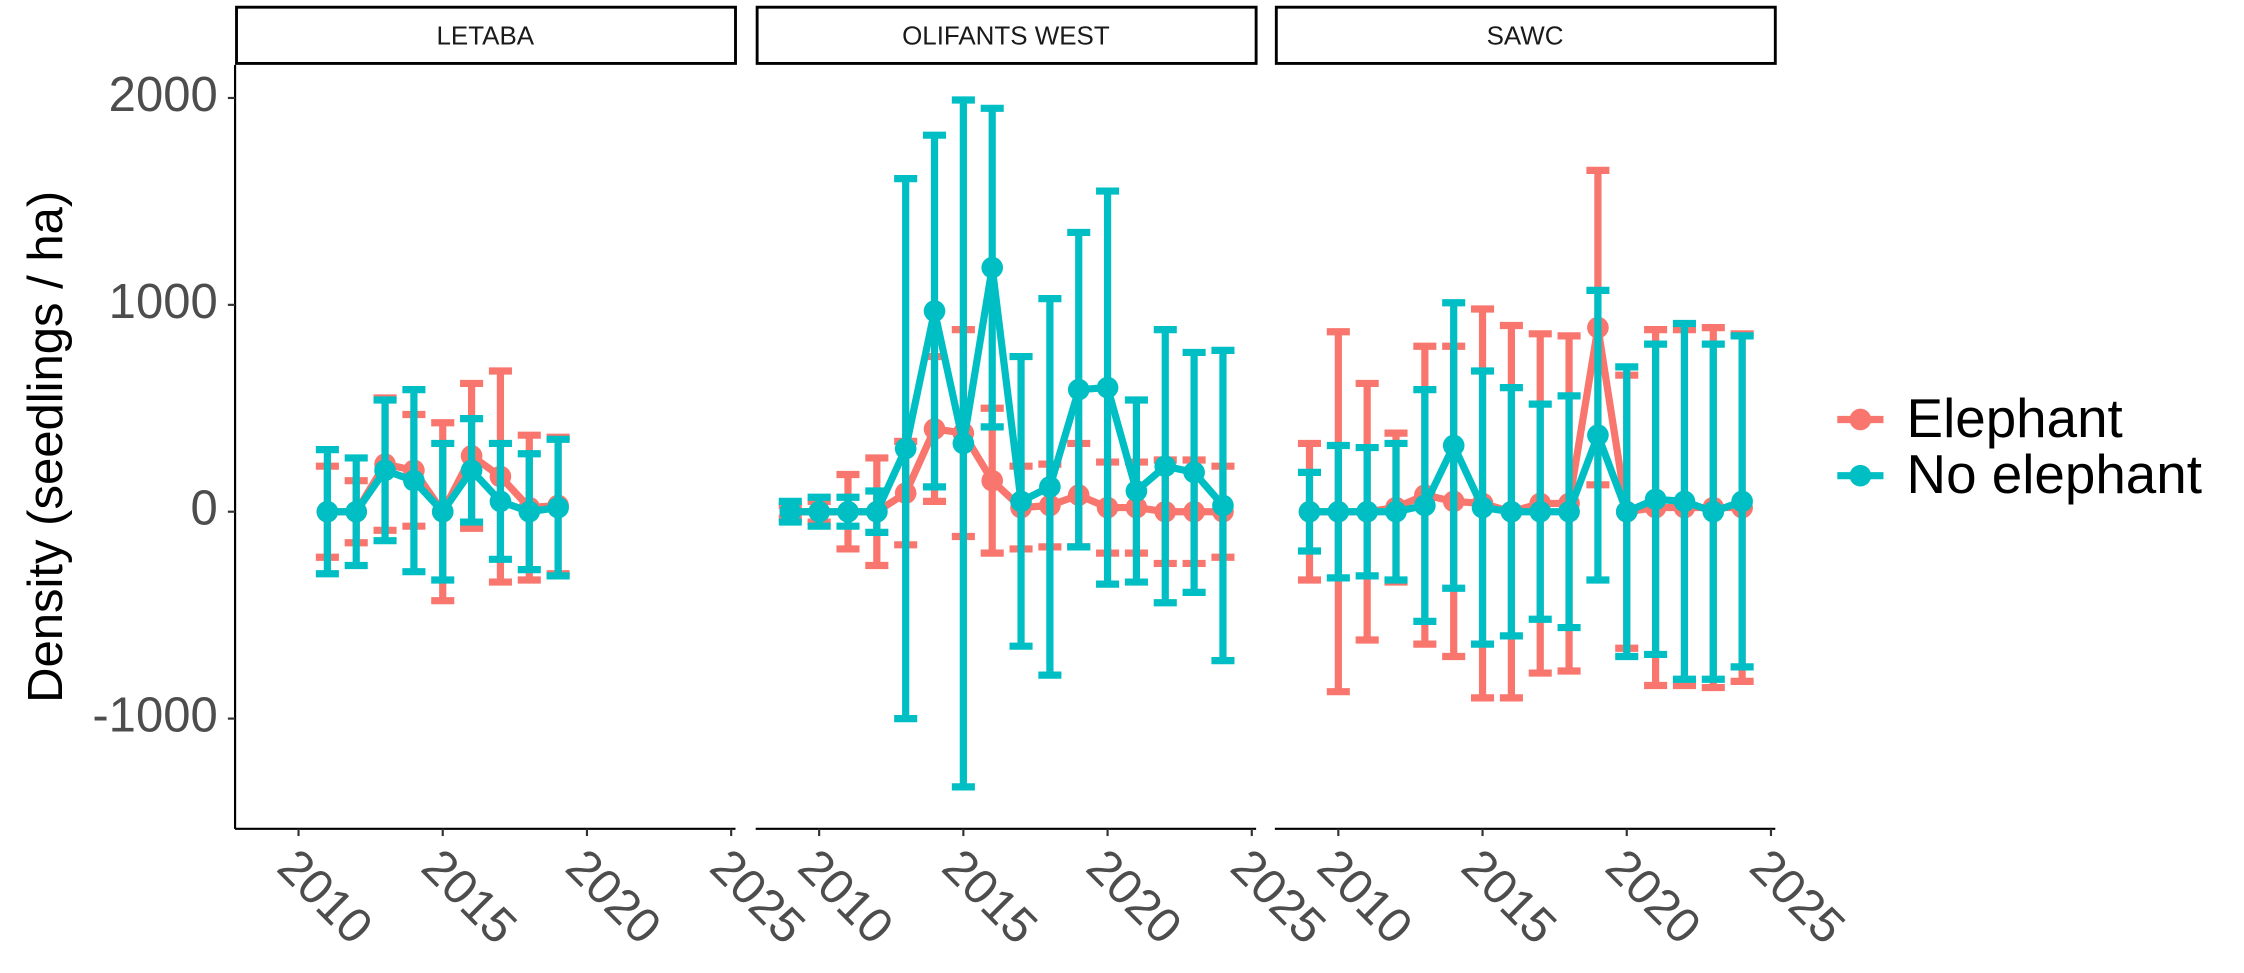  I want to click on legend-label: Elephant, so click(2015, 418).